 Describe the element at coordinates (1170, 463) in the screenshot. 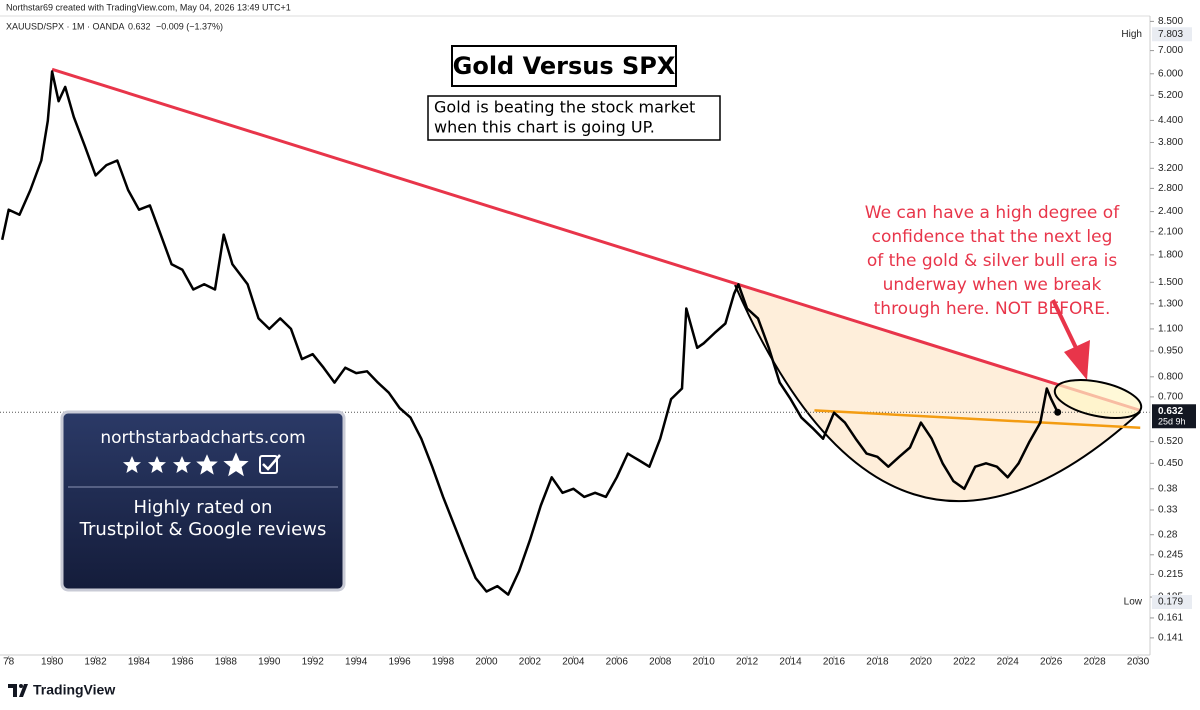

I see `y-tick-label: 0.450` at that location.